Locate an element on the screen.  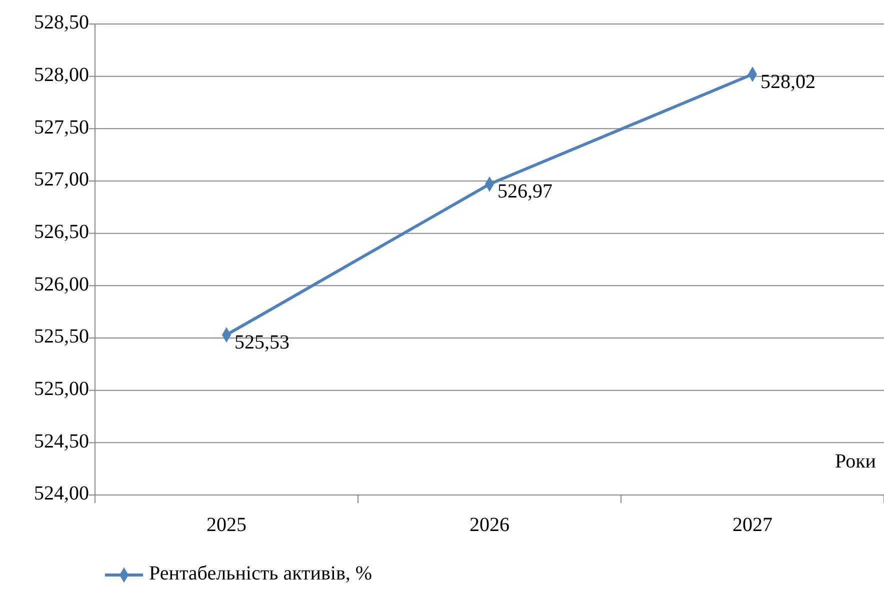
y-tick-label: 524,50 is located at coordinates (61, 441).